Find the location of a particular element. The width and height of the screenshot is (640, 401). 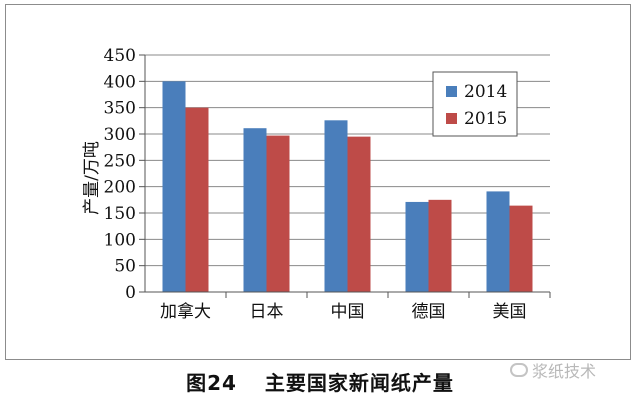

watermark-text: 浆纸技术 is located at coordinates (564, 371).